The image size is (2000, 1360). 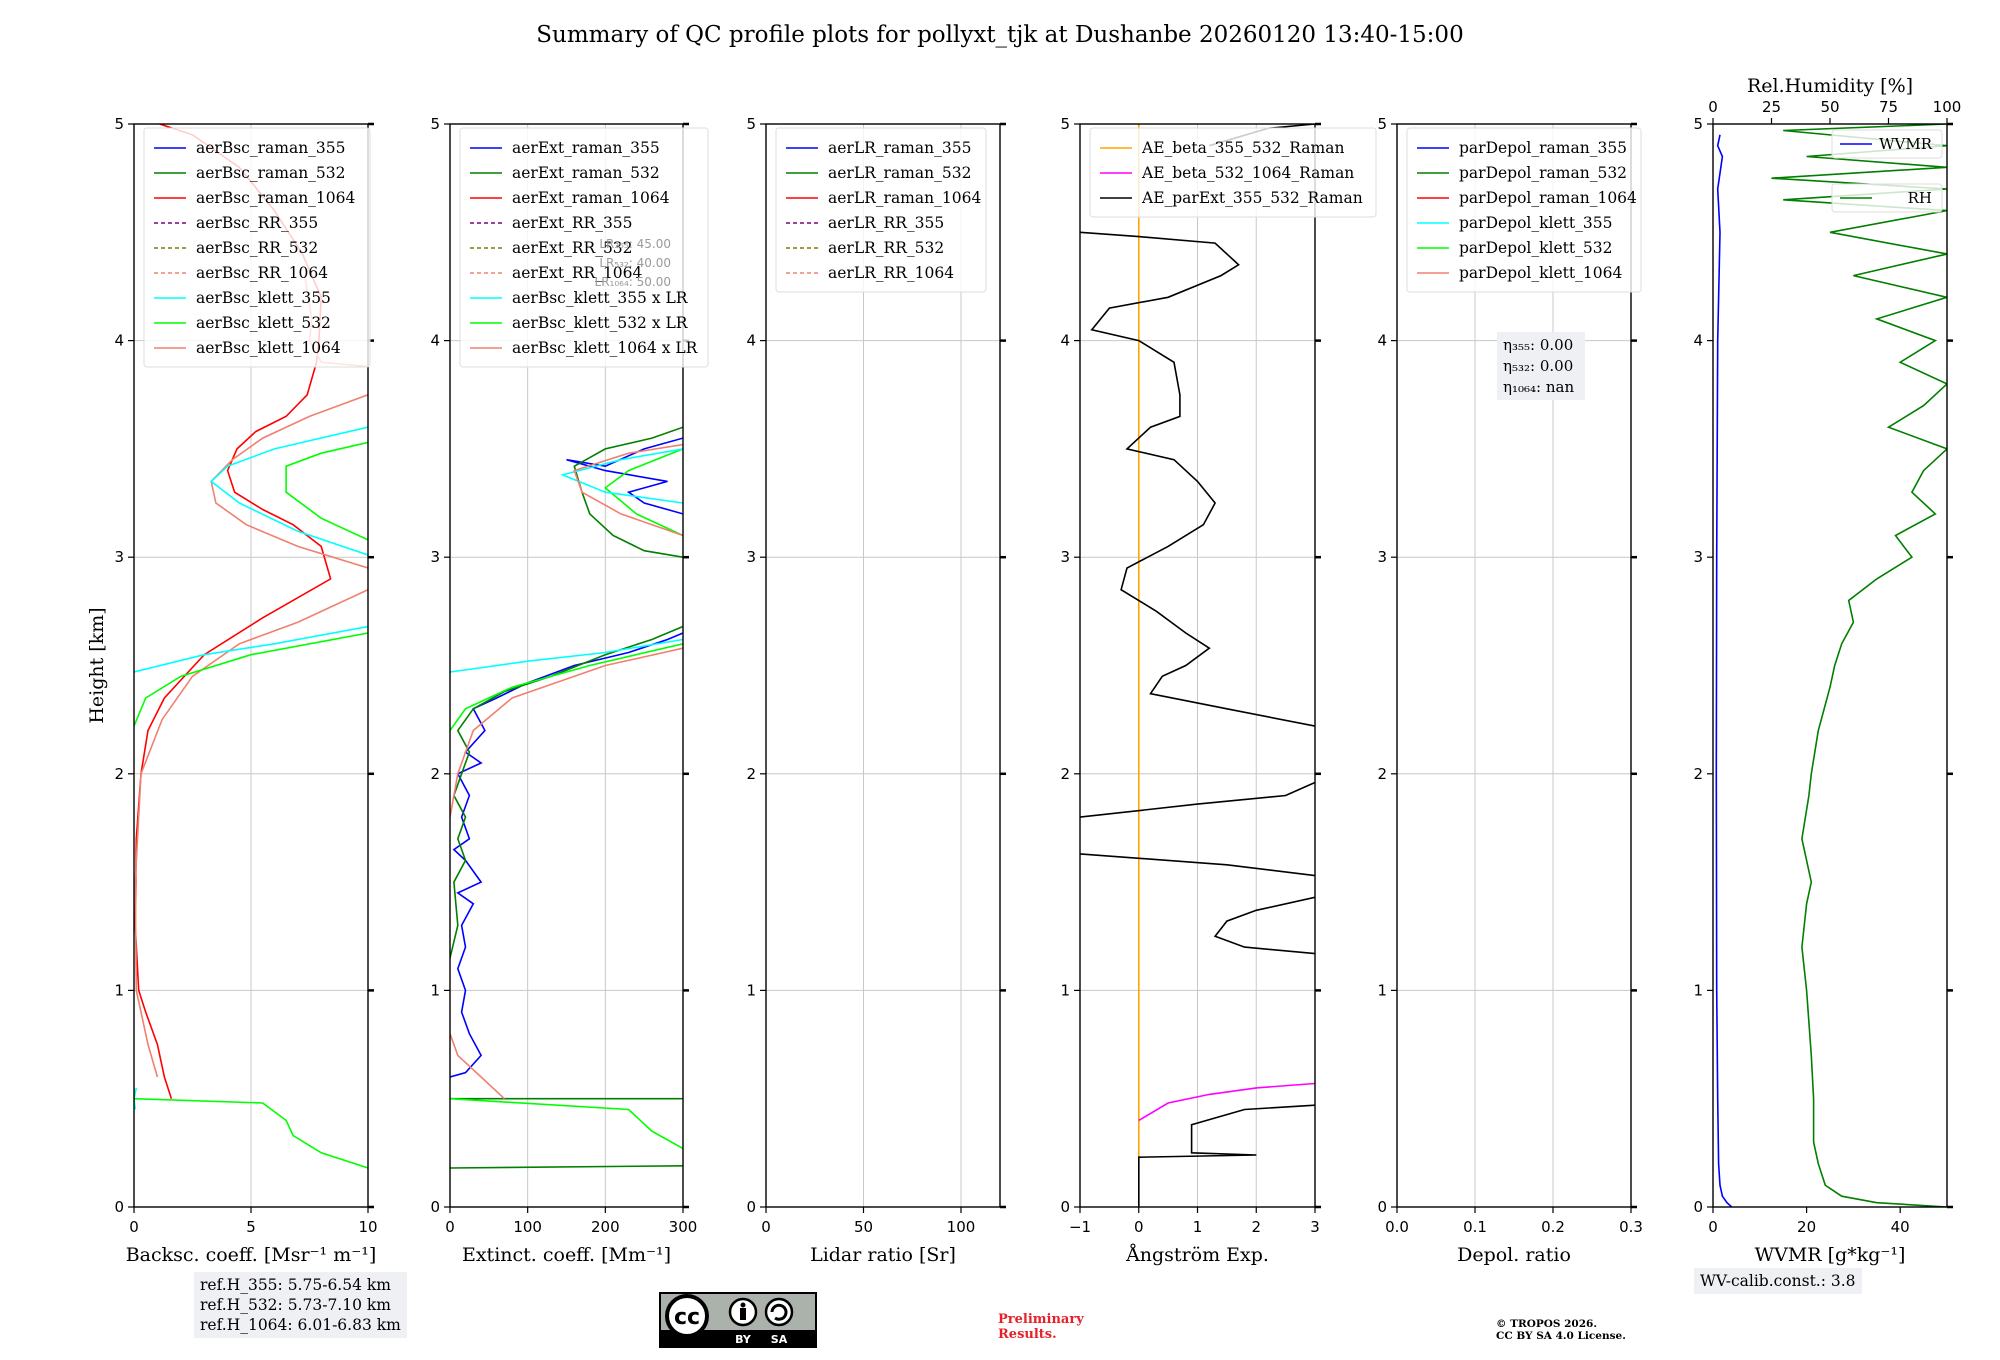 What do you see at coordinates (1771, 107) in the screenshot?
I see `x2-tick-label: 25` at bounding box center [1771, 107].